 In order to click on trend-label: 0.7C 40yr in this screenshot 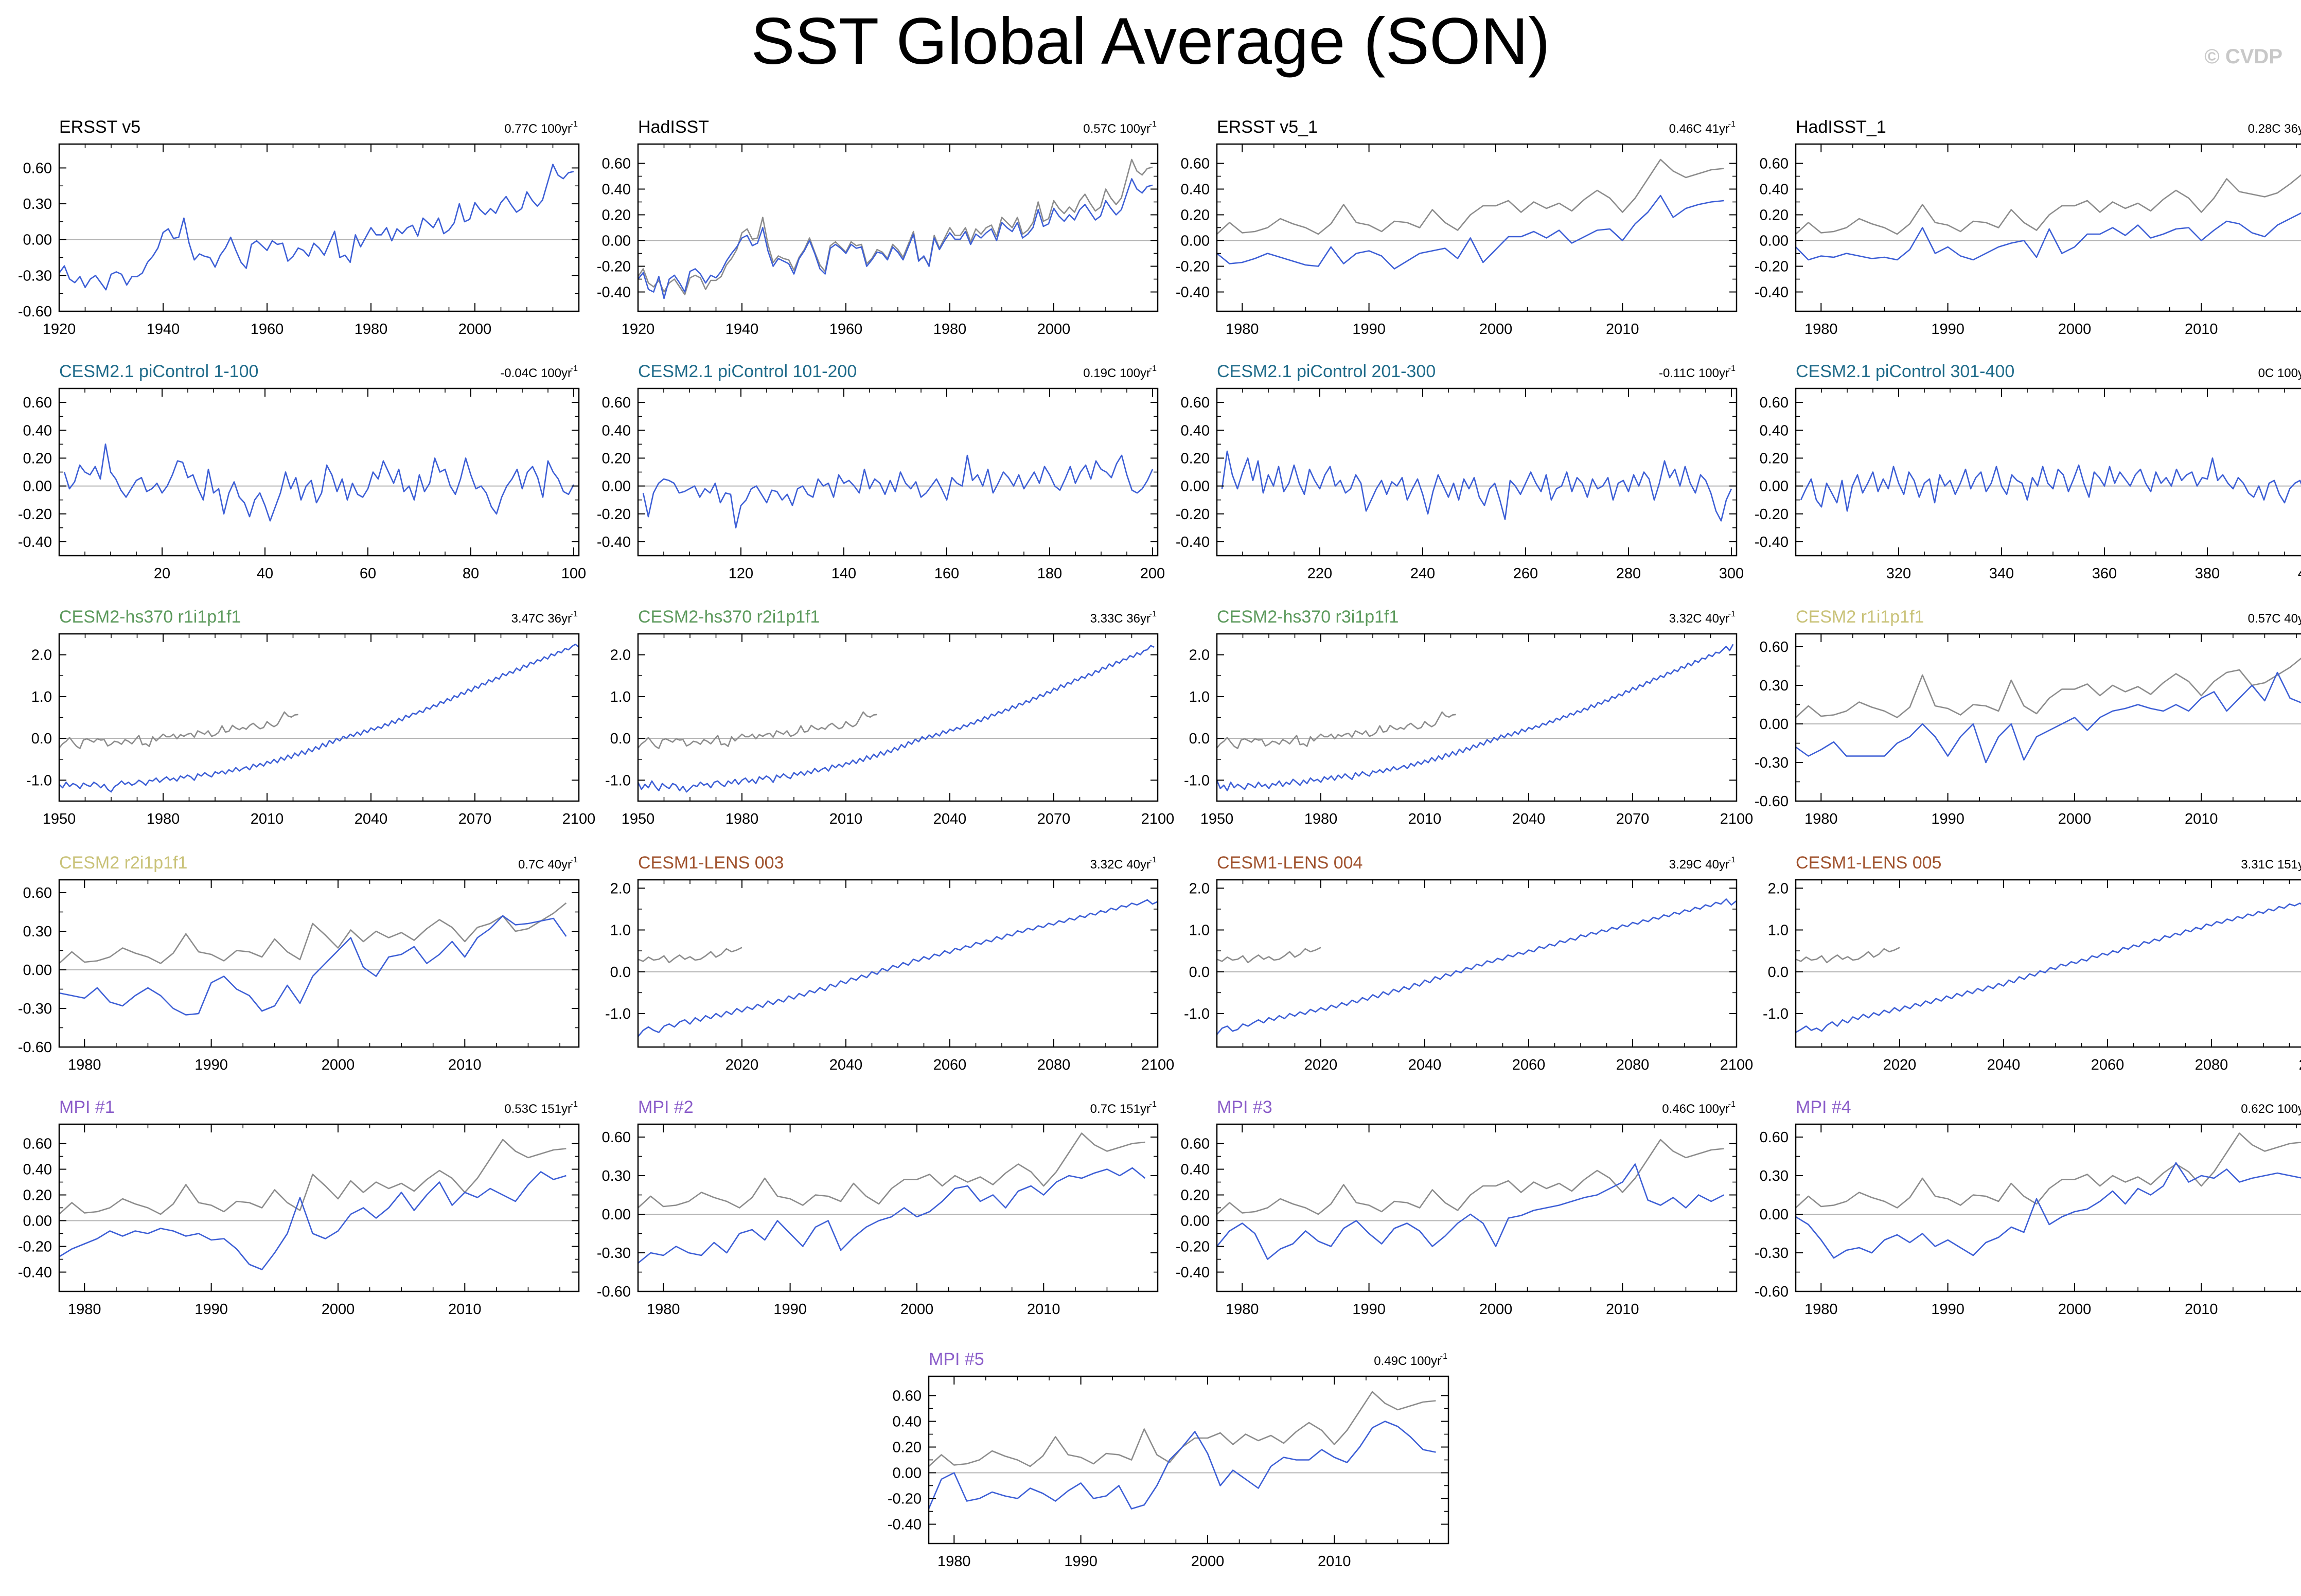, I will do `click(545, 865)`.